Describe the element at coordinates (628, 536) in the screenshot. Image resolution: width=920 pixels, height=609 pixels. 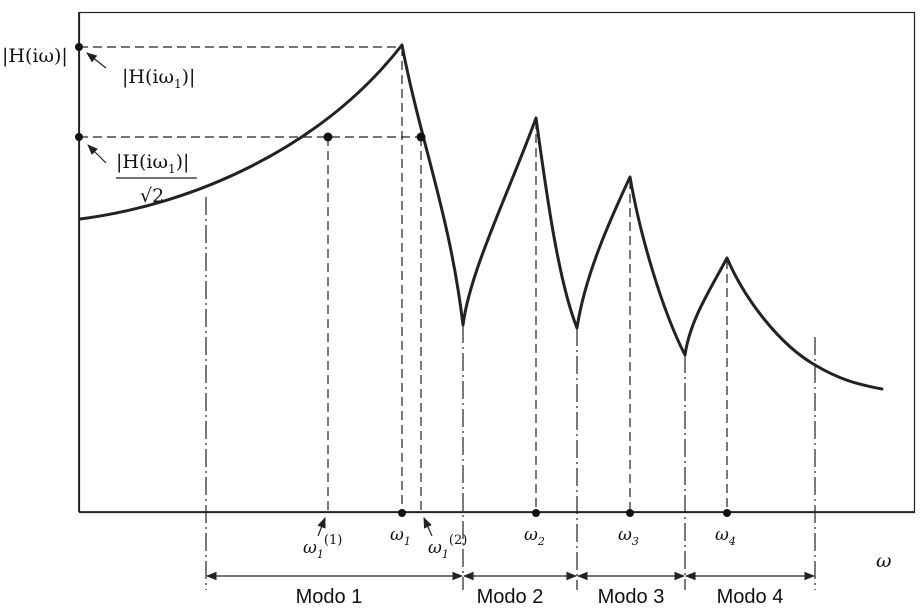
I see `omega3-label: ω3` at that location.